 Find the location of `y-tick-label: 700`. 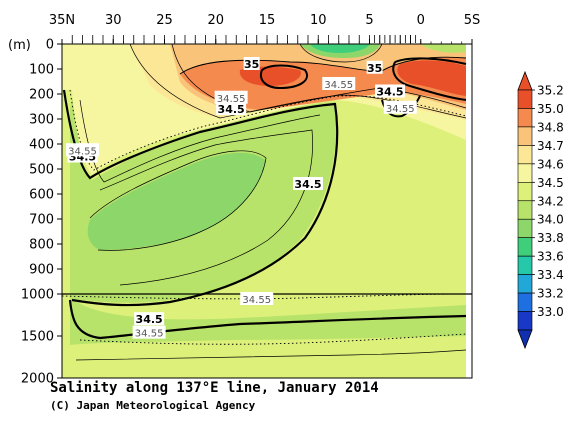

y-tick-label: 700 is located at coordinates (41, 220).